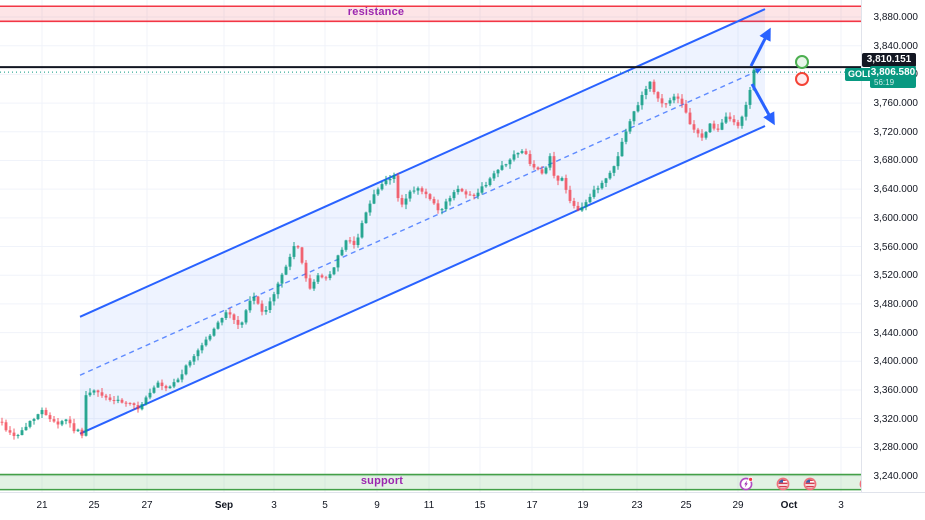  I want to click on price-axis-tick: 3,520.000, so click(896, 276).